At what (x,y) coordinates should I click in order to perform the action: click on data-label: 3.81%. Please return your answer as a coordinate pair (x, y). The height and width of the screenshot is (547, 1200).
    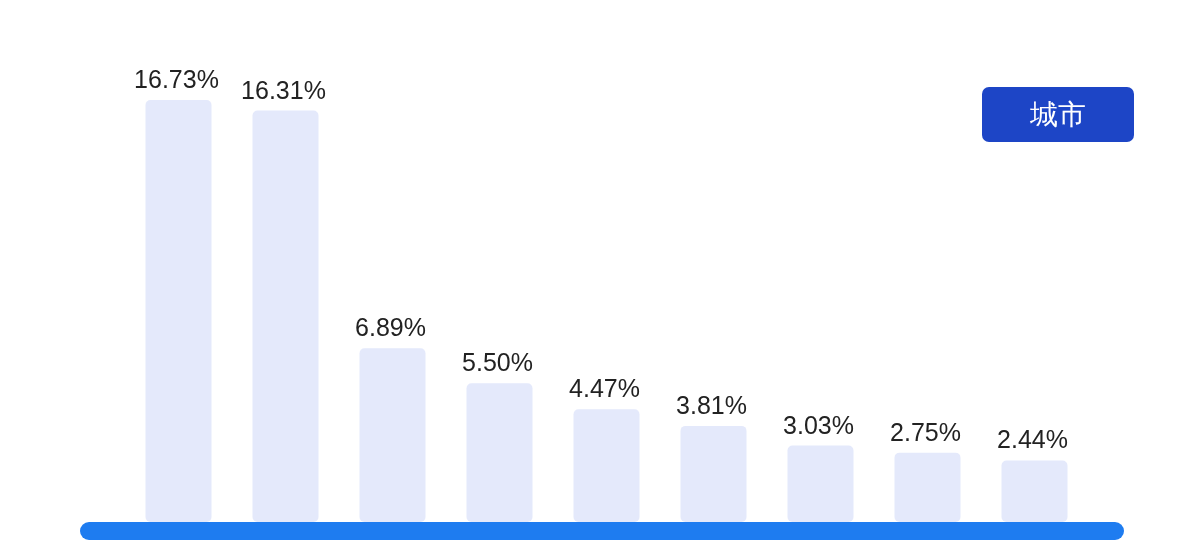
    Looking at the image, I should click on (711, 404).